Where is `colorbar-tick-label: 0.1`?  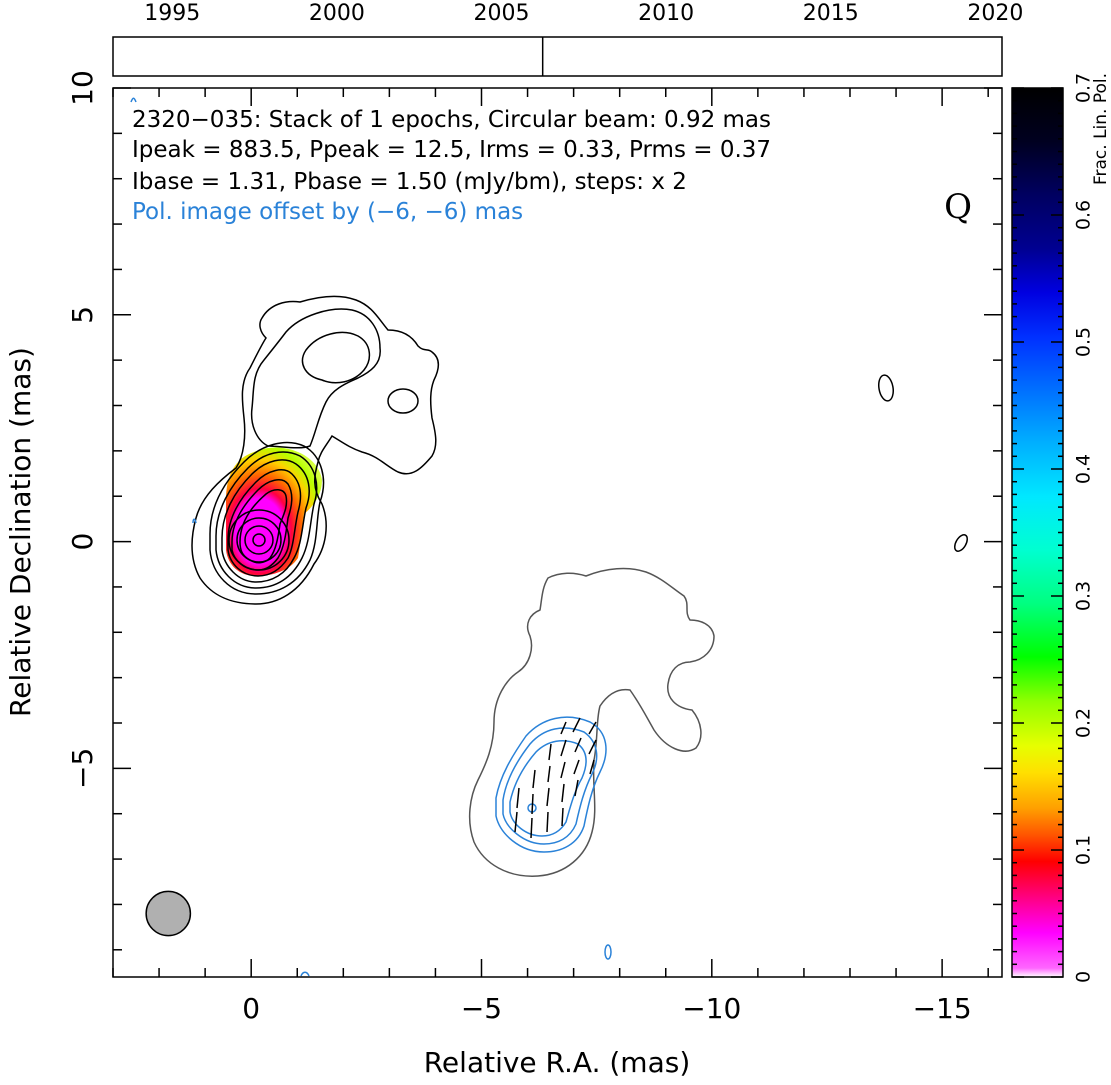 colorbar-tick-label: 0.1 is located at coordinates (1084, 850).